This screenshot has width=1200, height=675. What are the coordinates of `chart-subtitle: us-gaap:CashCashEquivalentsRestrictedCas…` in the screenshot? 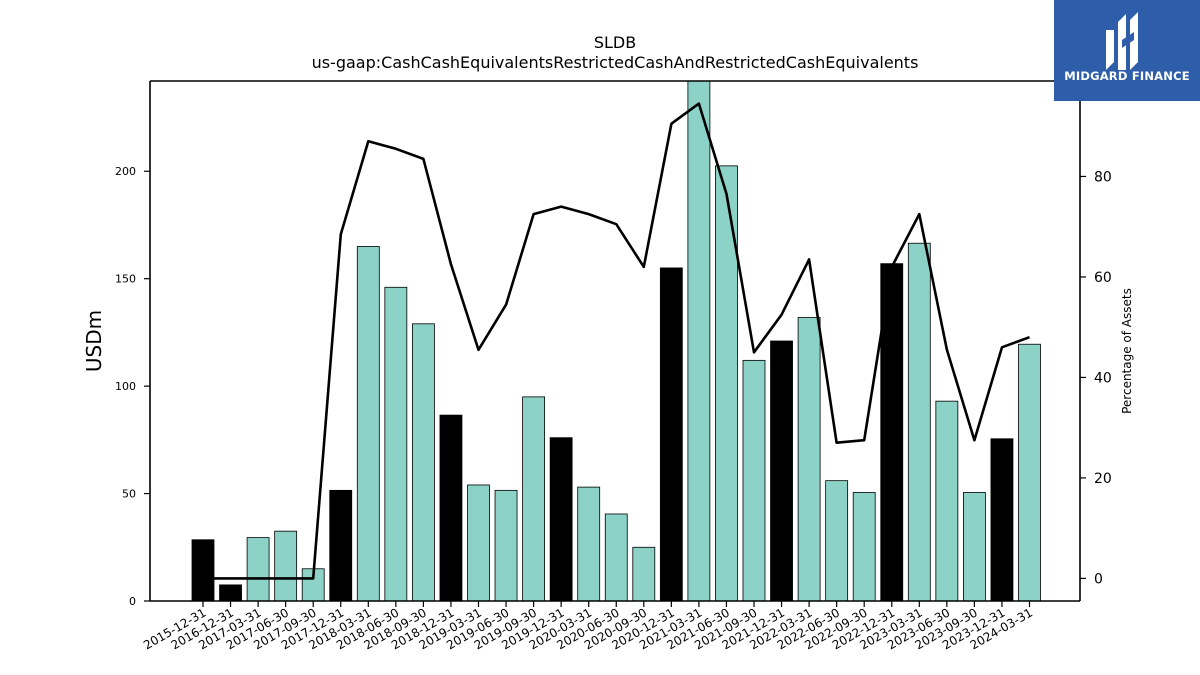 It's located at (615, 62).